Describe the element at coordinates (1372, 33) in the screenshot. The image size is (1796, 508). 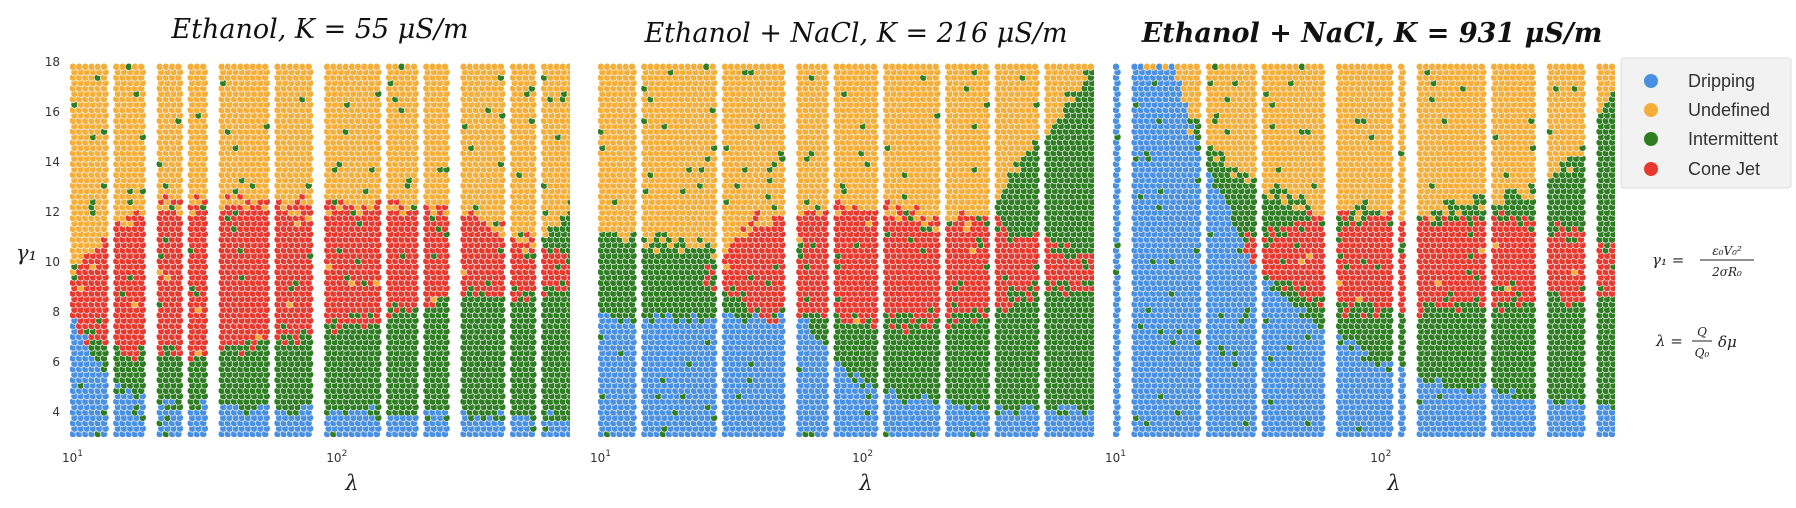
I see `panel3-title: Ethanol + NaCl, K = 931 μS/m` at that location.